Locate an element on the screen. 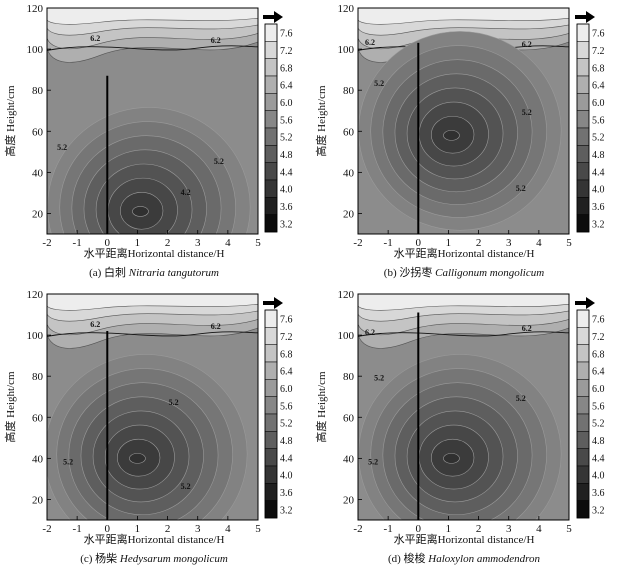 This screenshot has height=574, width=625. x-tick-label: 2 is located at coordinates (479, 529).